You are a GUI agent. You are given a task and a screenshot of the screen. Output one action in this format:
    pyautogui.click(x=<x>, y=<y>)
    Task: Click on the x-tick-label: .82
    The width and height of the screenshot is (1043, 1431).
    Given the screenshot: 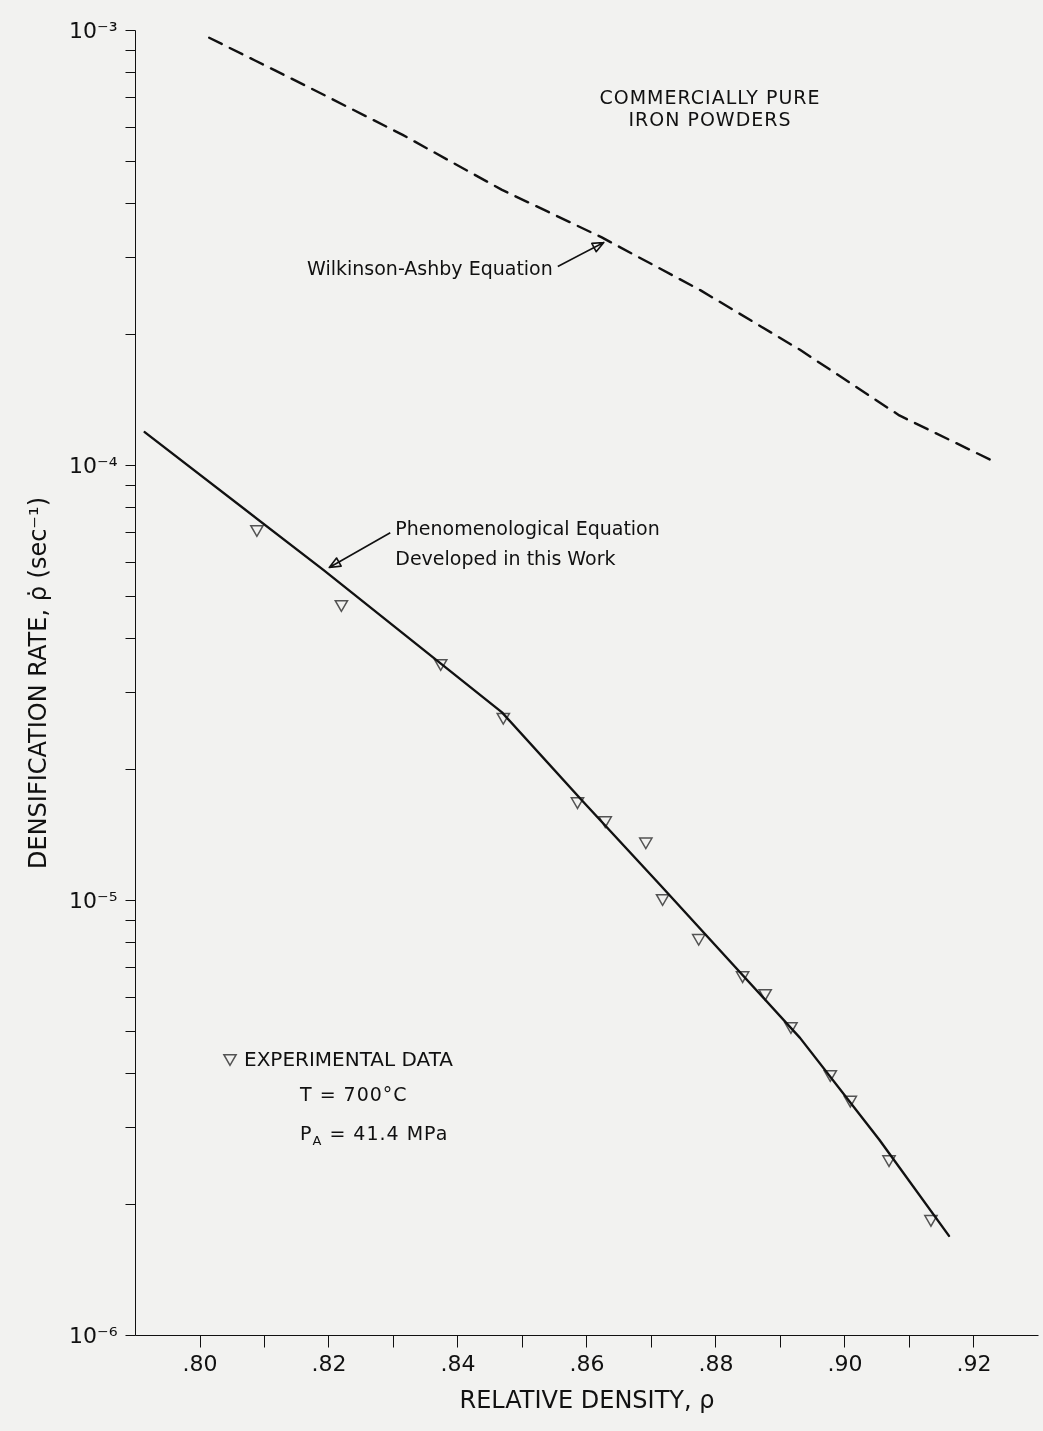 What is the action you would take?
    pyautogui.click(x=329, y=1363)
    